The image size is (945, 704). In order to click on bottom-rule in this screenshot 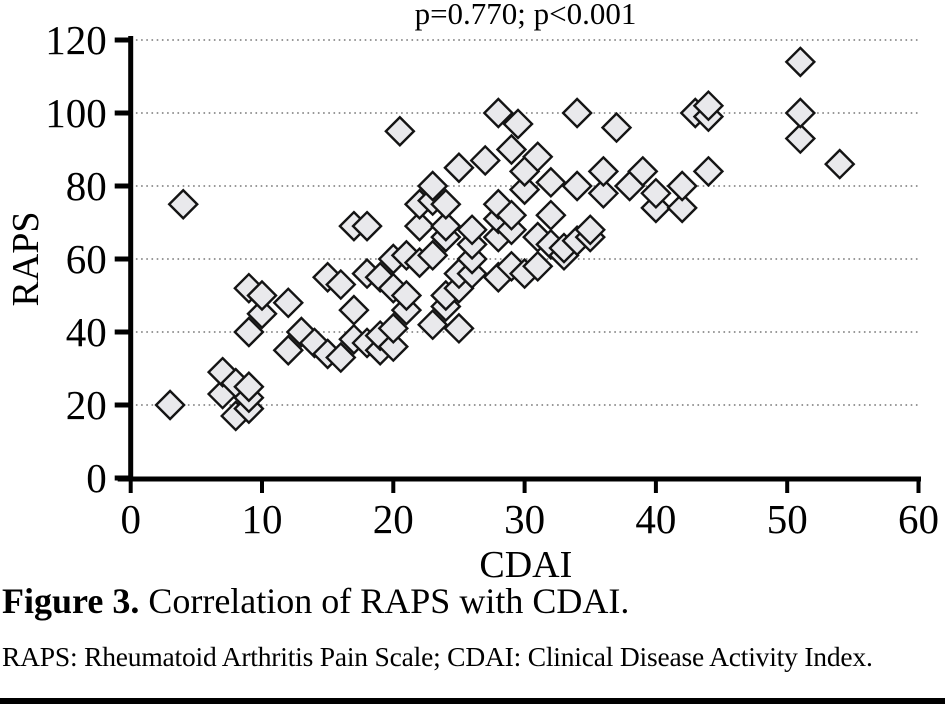, I will do `click(472, 701)`.